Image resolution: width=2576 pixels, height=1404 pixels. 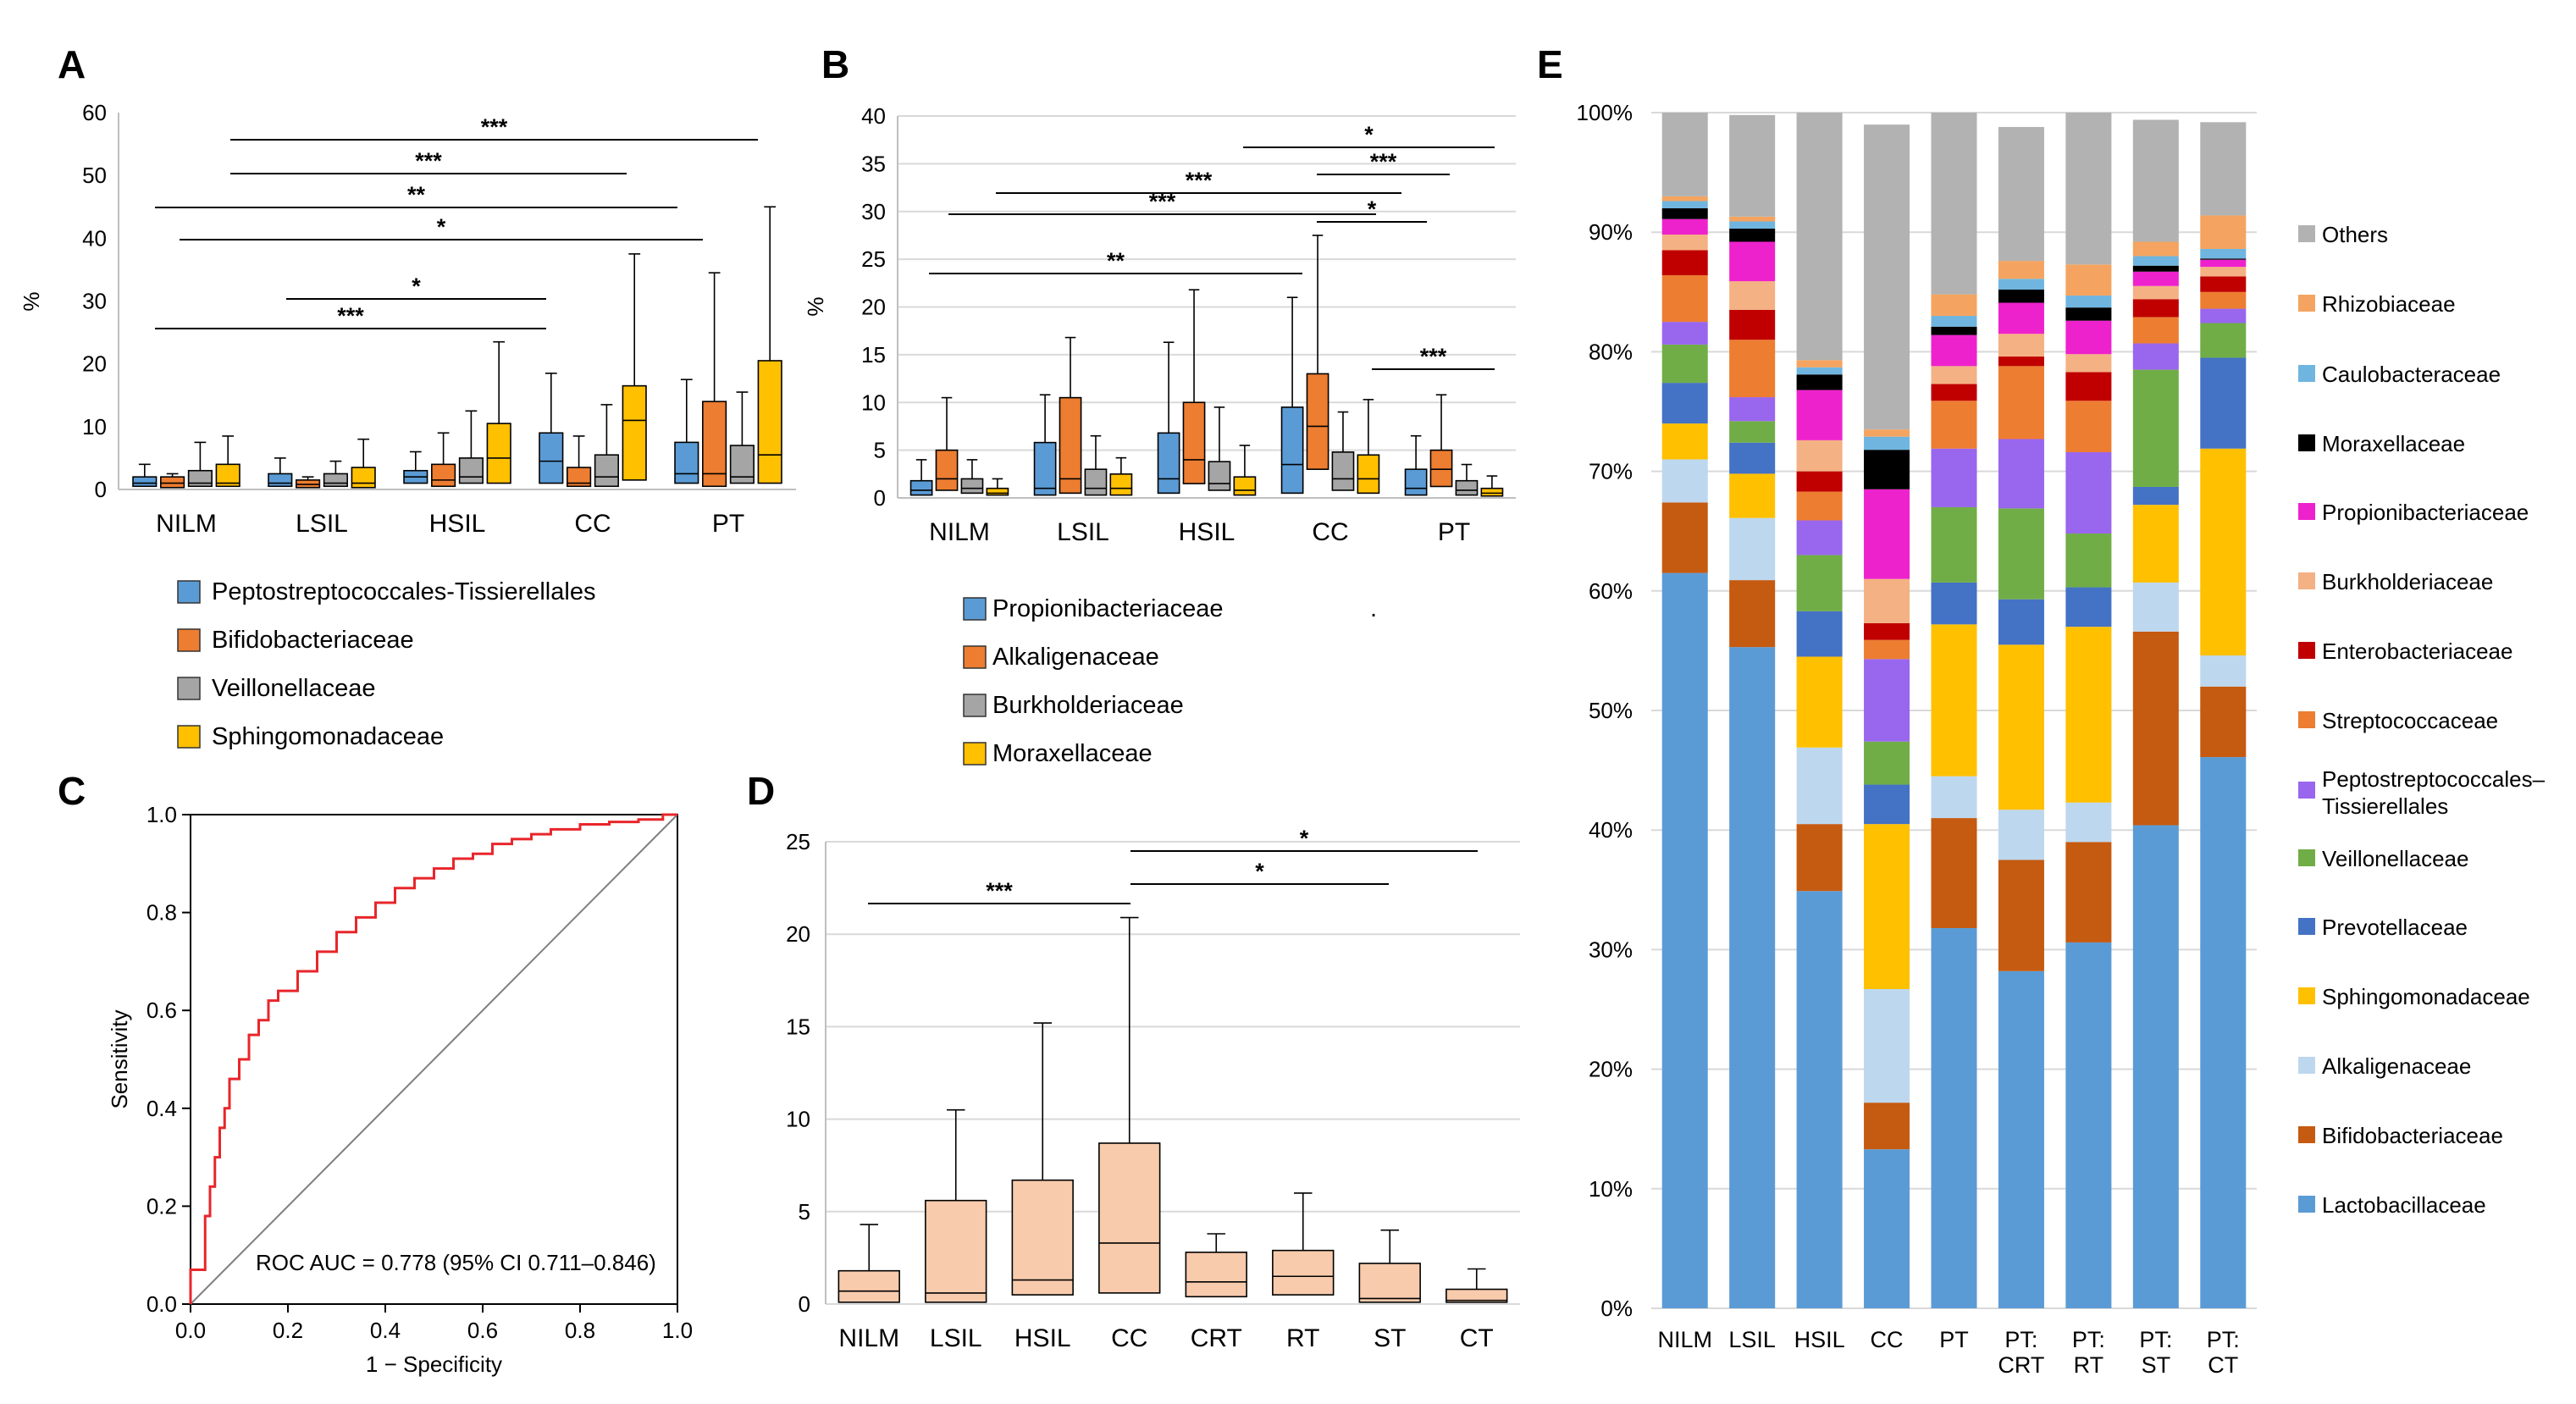 I want to click on box-Propionibacteriaceae, so click(x=1045, y=469).